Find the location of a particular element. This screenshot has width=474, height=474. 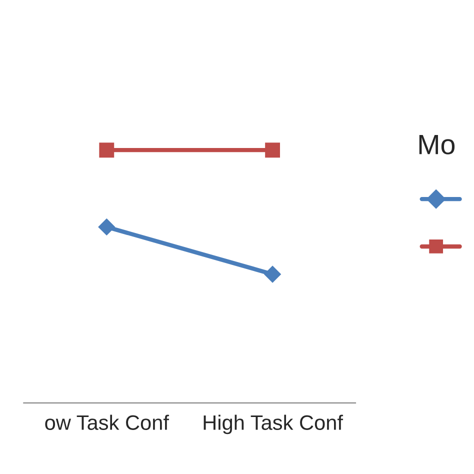

legend-title: Mo is located at coordinates (437, 144).